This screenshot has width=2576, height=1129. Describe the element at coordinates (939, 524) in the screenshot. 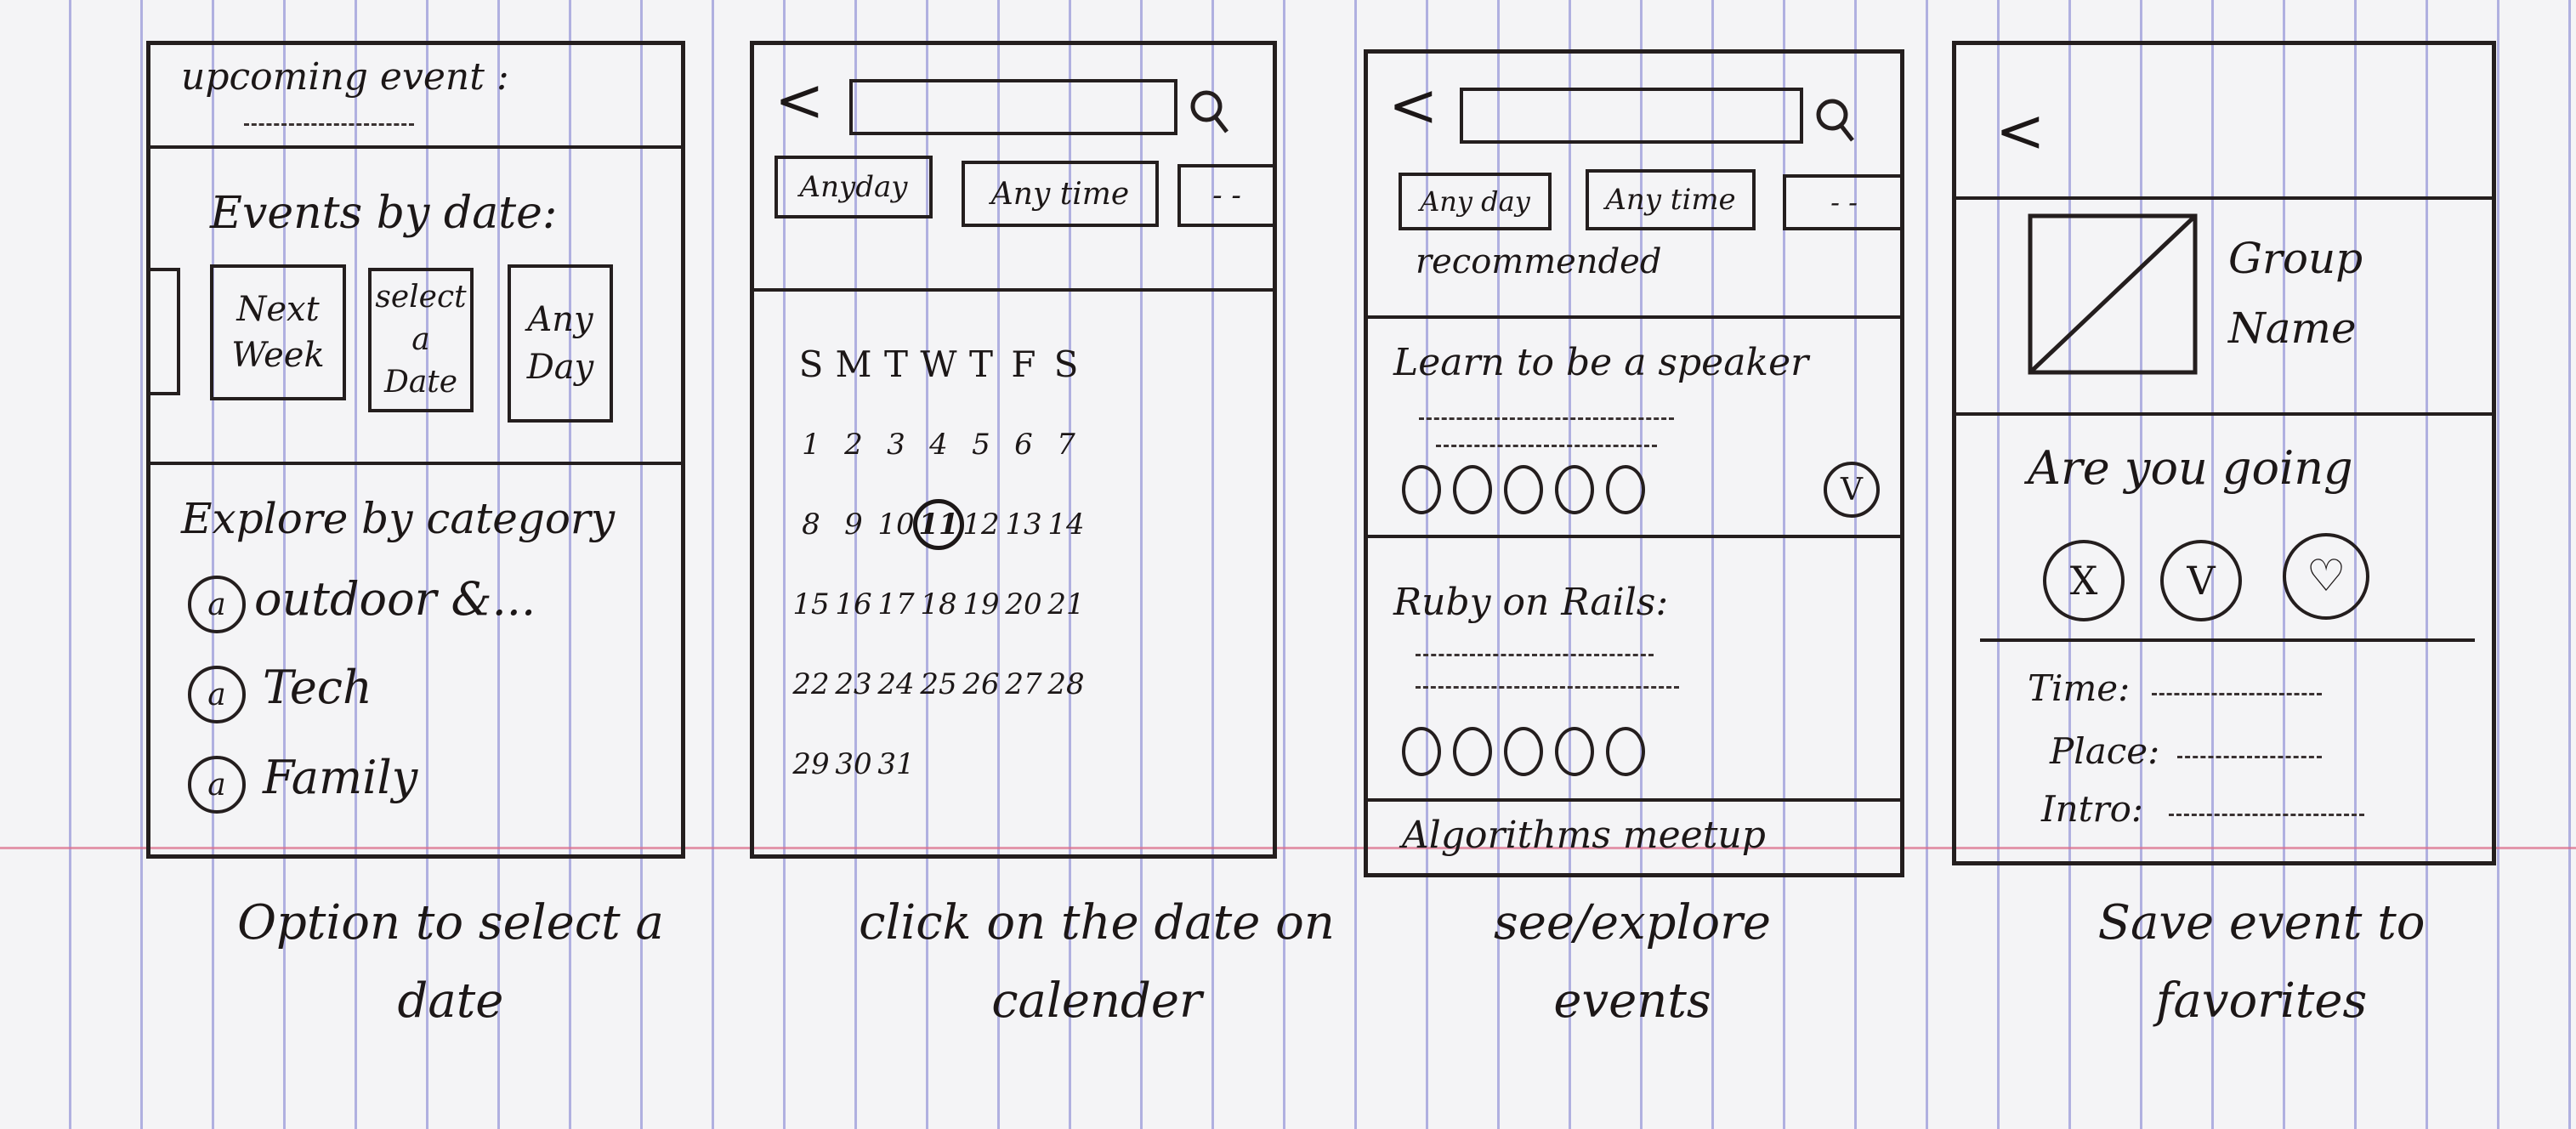

I see `calendar-day-selected: 11` at that location.